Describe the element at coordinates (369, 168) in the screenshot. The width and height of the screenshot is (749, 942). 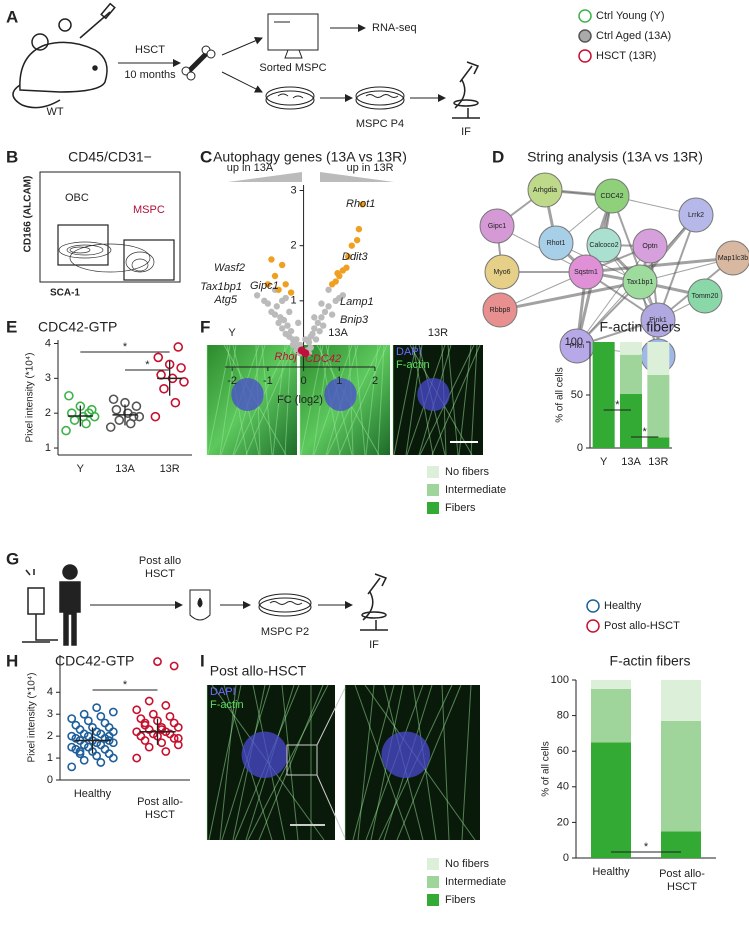
I see `direction-label: up in 13R` at that location.